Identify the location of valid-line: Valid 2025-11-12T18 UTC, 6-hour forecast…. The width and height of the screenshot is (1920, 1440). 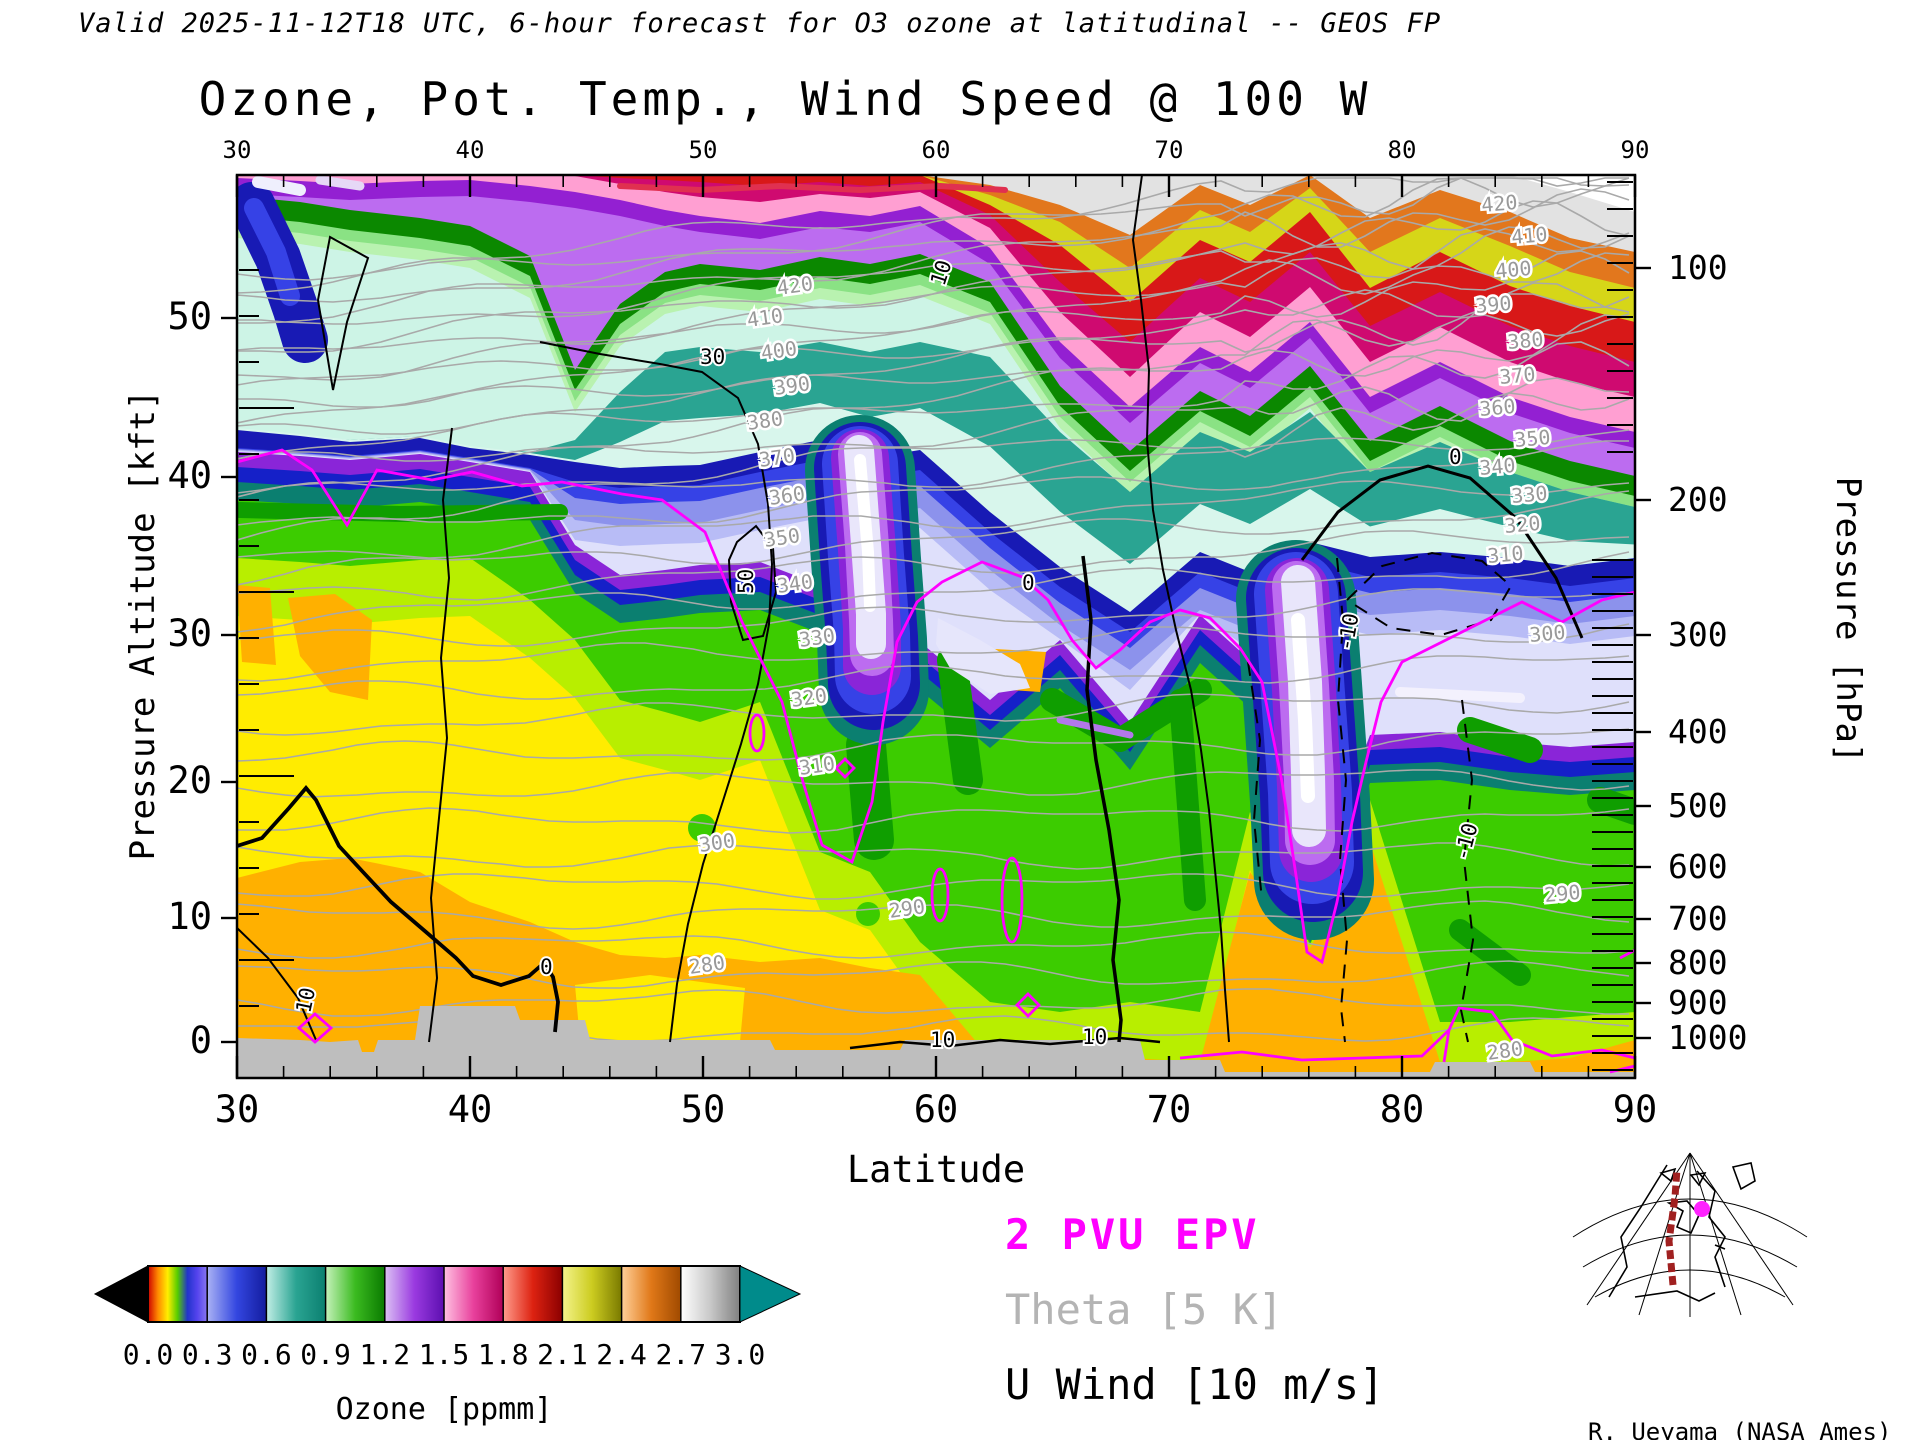
(760, 23).